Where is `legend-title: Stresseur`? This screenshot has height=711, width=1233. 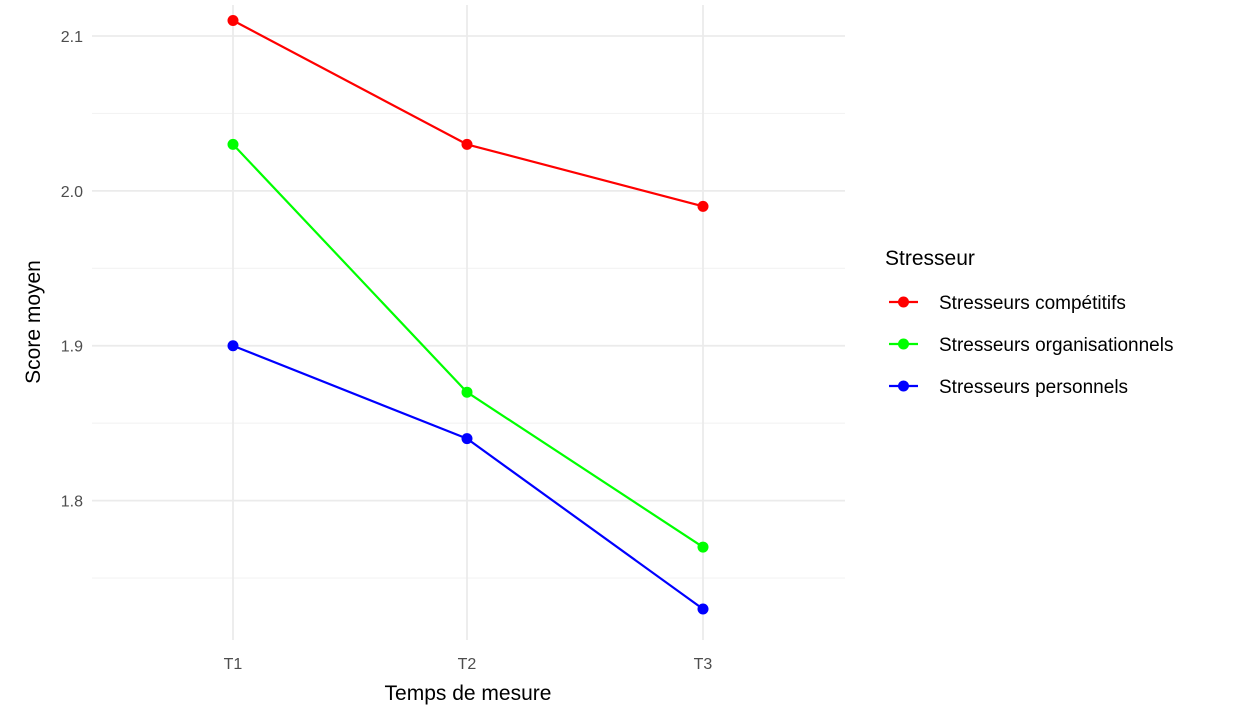 legend-title: Stresseur is located at coordinates (930, 258).